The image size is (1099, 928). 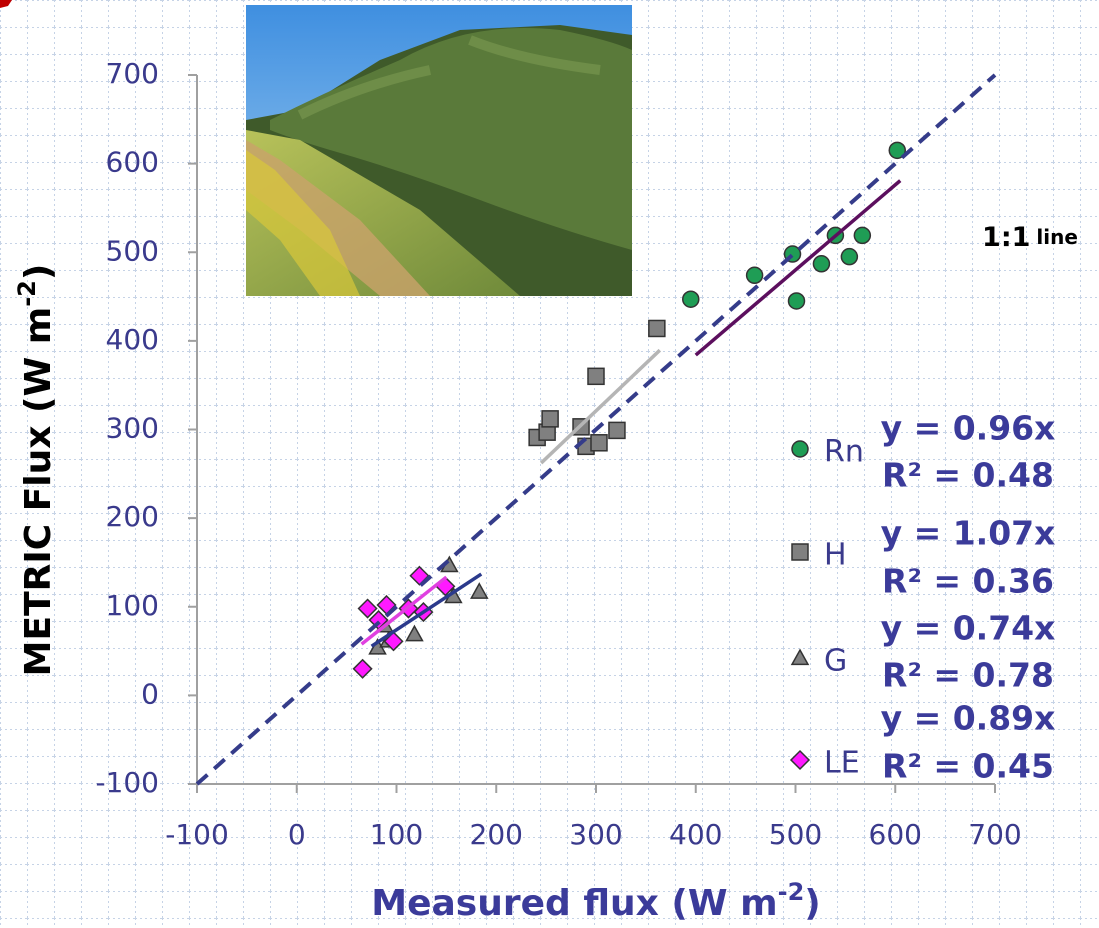 What do you see at coordinates (396, 834) in the screenshot?
I see `x-tick-label: 100` at bounding box center [396, 834].